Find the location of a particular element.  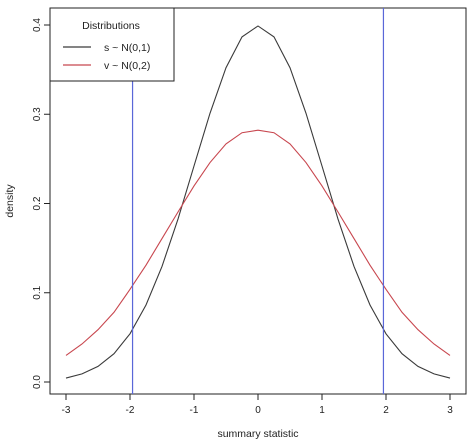

x-tick-label: 3 is located at coordinates (450, 410).